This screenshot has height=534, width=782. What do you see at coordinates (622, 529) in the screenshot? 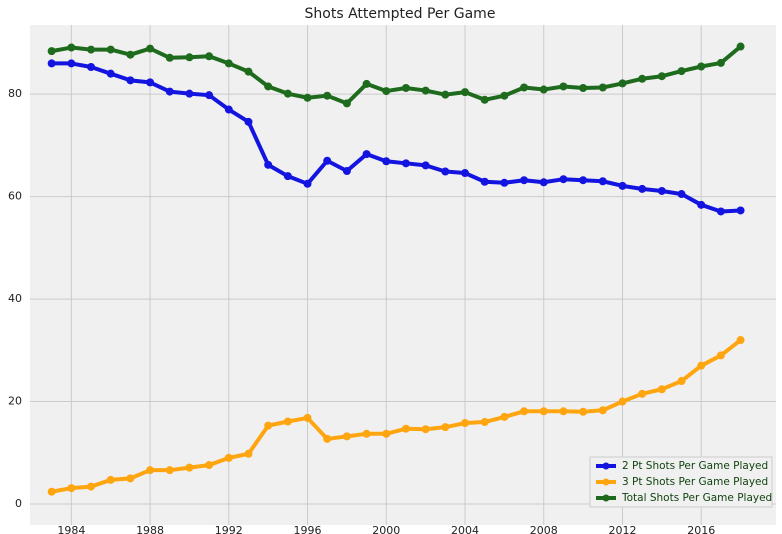
I see `x-tick-label: 2012` at bounding box center [622, 529].